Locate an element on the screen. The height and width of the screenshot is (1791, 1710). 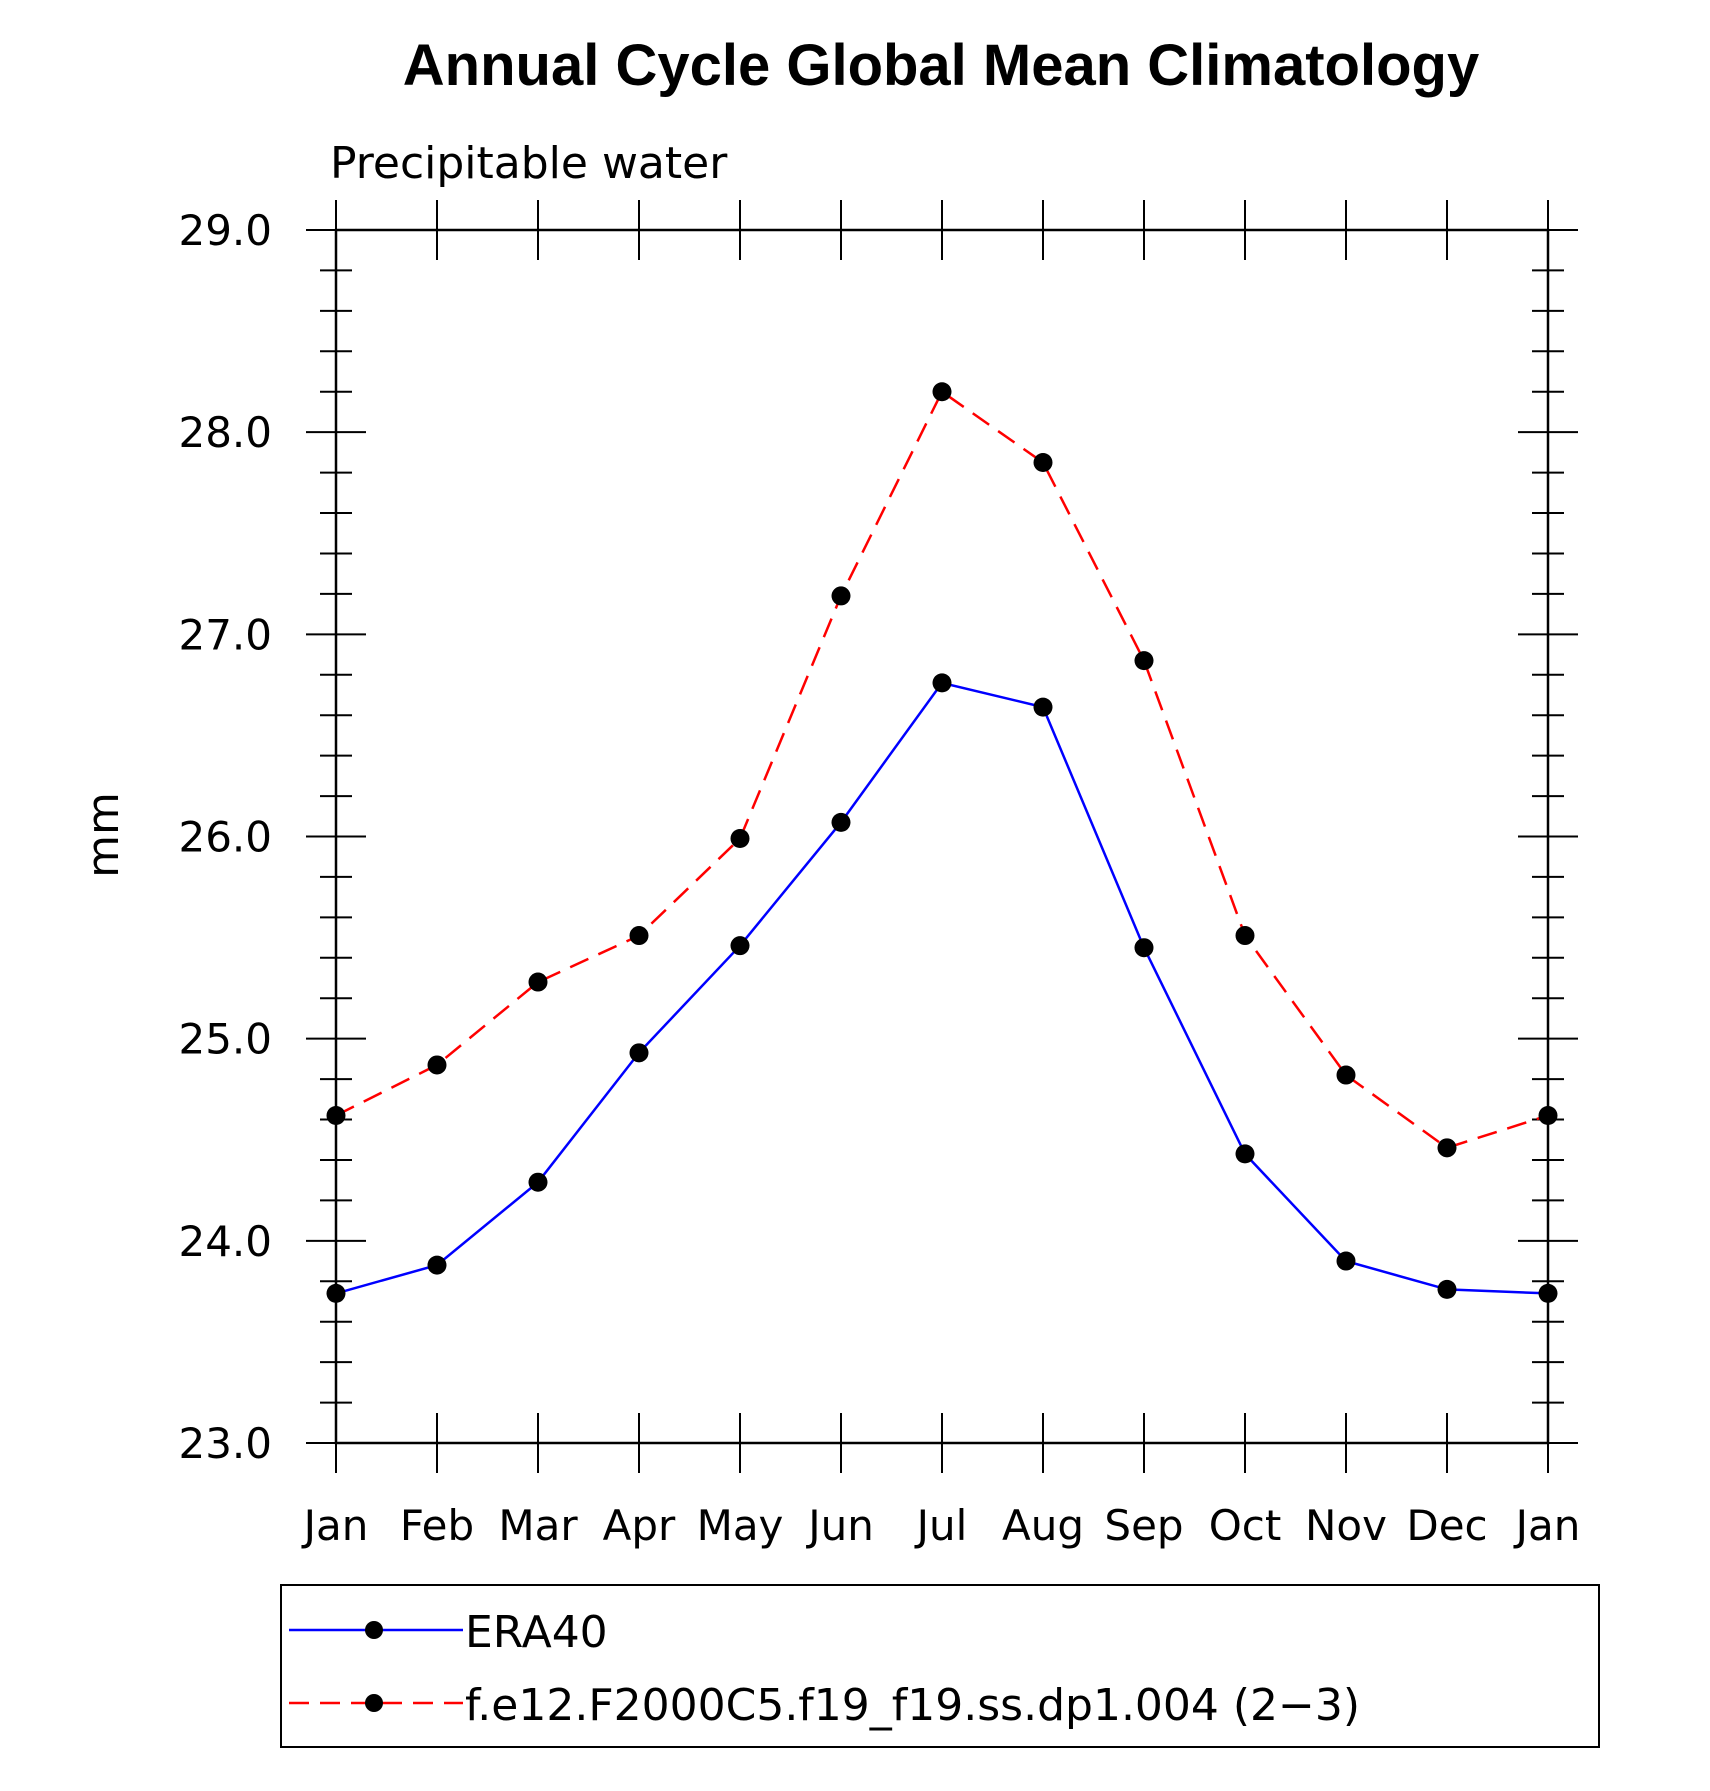
x-tick-label: Nov is located at coordinates (1346, 1525).